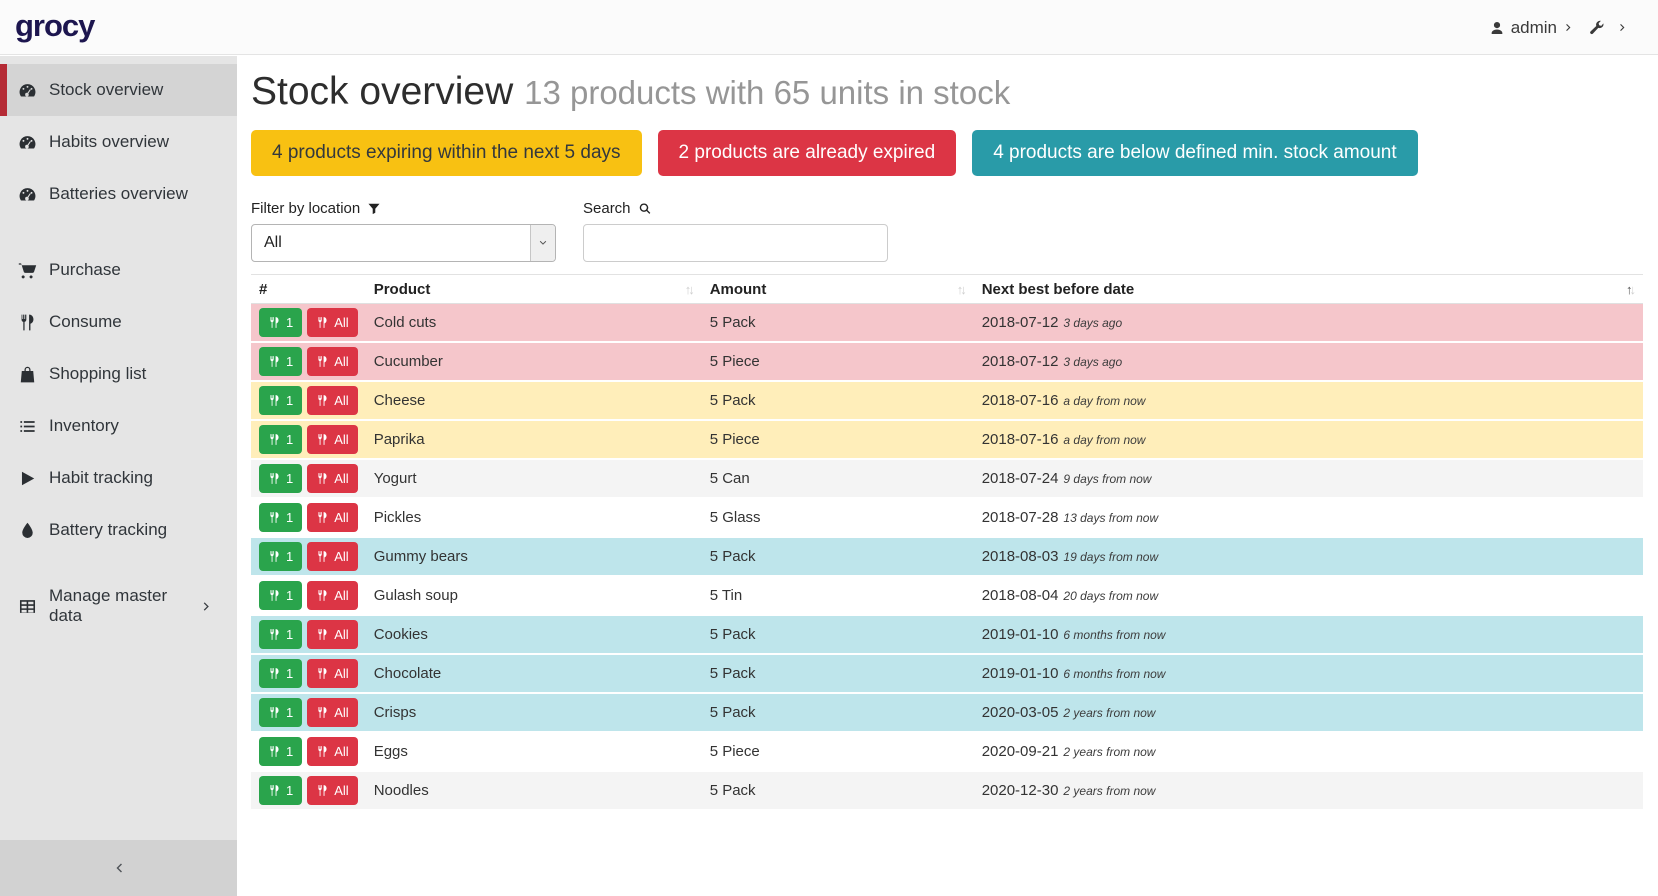  I want to click on user-menu: admin, so click(1531, 28).